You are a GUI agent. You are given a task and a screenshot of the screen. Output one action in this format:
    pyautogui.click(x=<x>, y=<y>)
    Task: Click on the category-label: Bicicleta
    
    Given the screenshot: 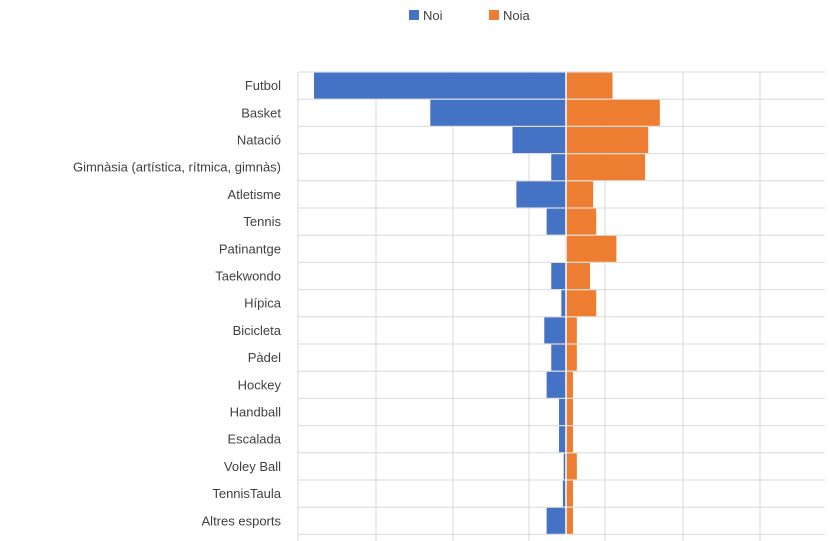 What is the action you would take?
    pyautogui.click(x=257, y=330)
    